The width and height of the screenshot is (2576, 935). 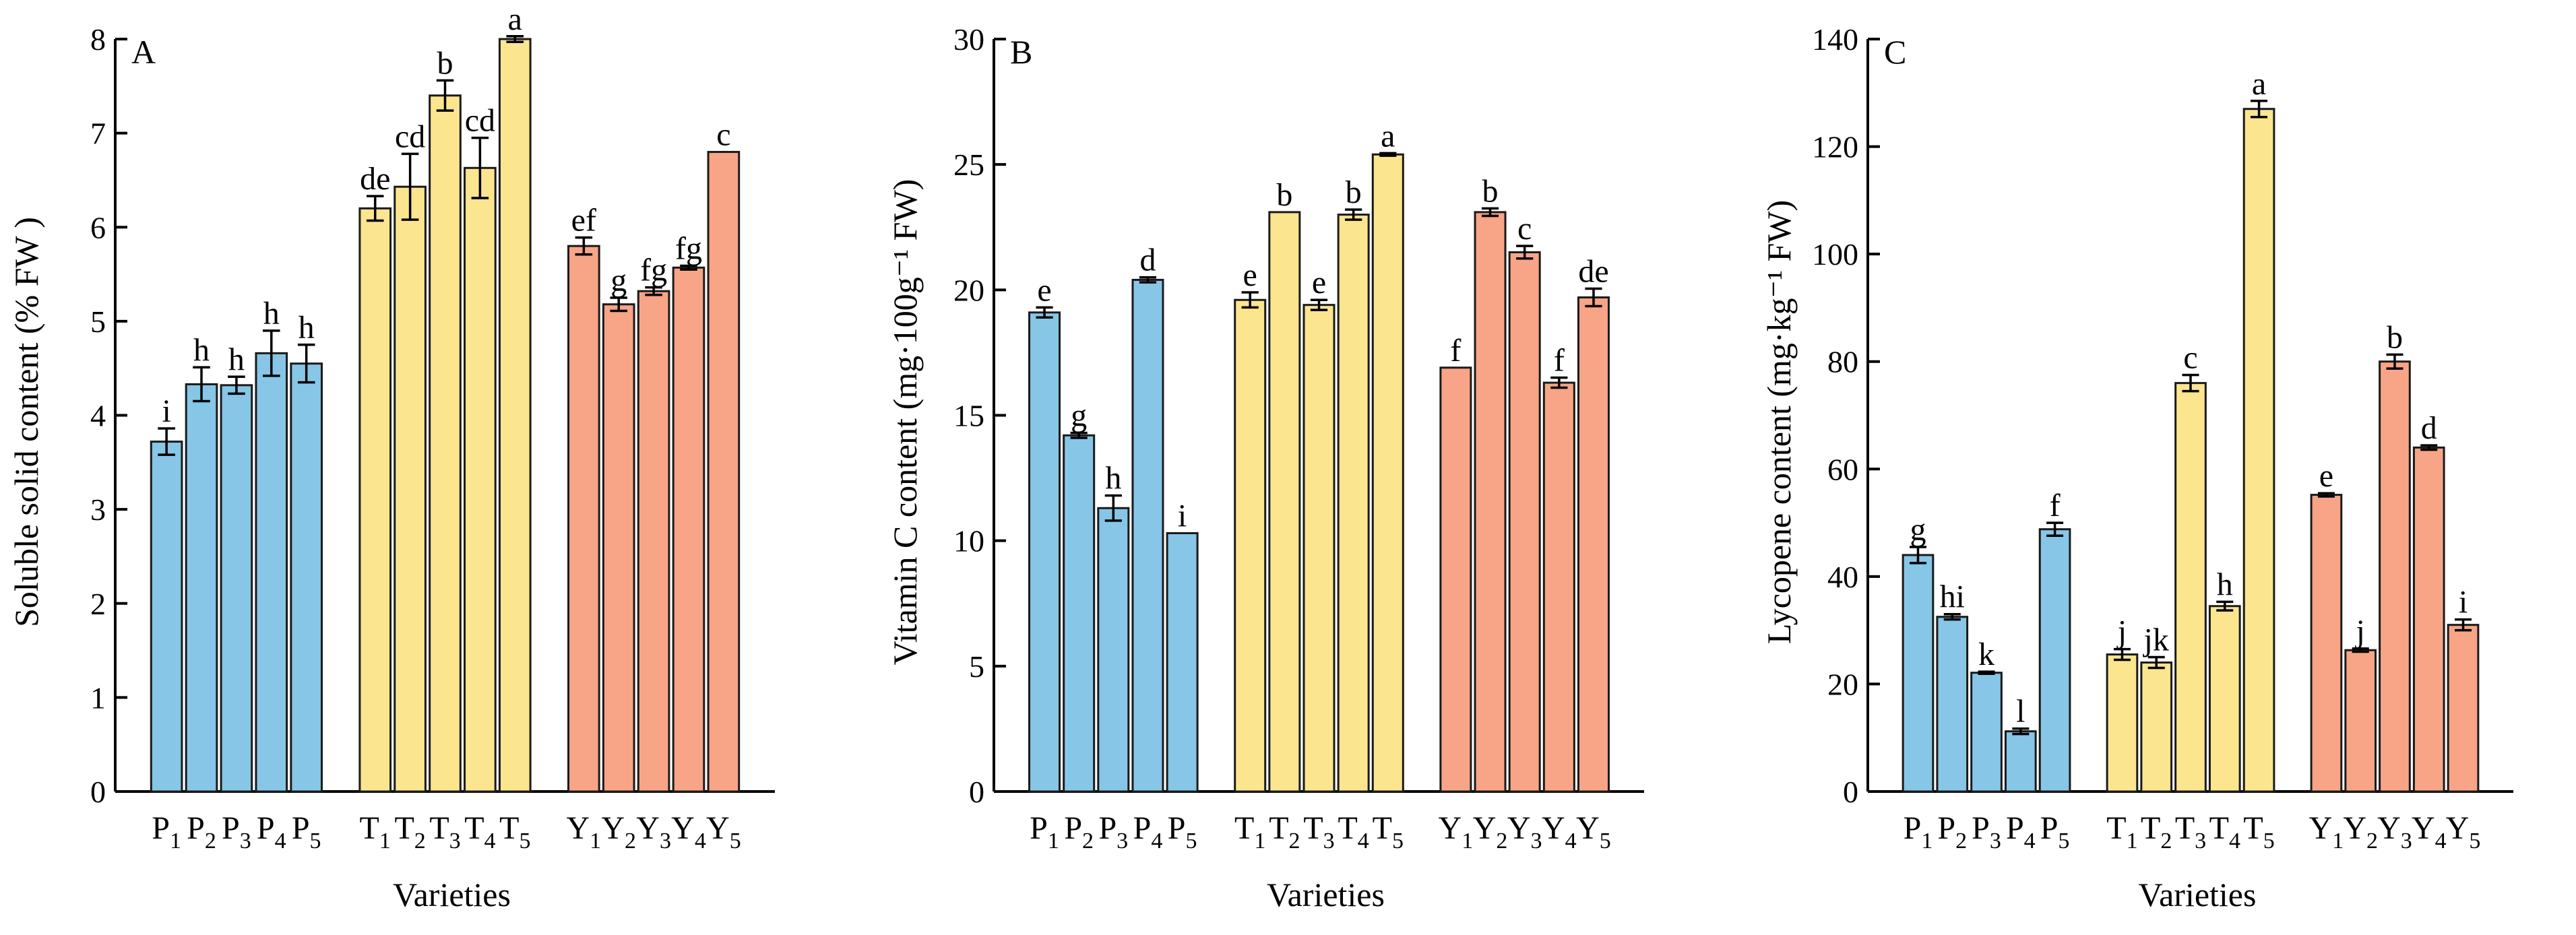 What do you see at coordinates (1842, 577) in the screenshot?
I see `y-tick-label: 40` at bounding box center [1842, 577].